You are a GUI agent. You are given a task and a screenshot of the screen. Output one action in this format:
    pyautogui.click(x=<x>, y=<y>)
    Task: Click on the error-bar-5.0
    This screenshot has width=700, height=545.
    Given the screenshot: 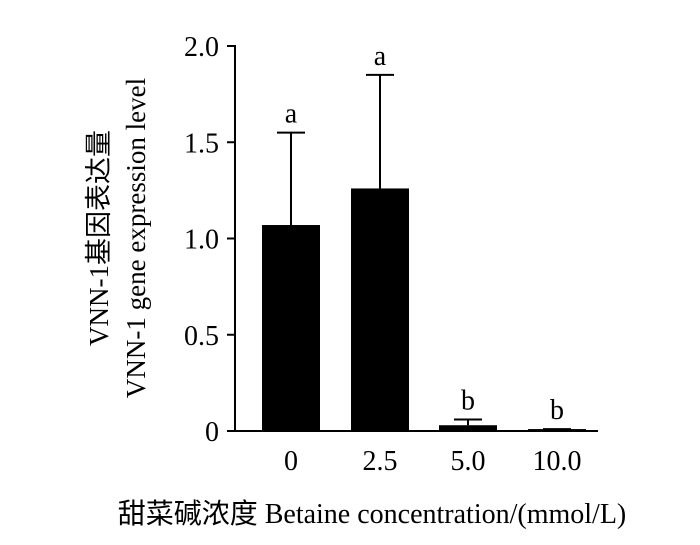 What is the action you would take?
    pyautogui.click(x=468, y=422)
    